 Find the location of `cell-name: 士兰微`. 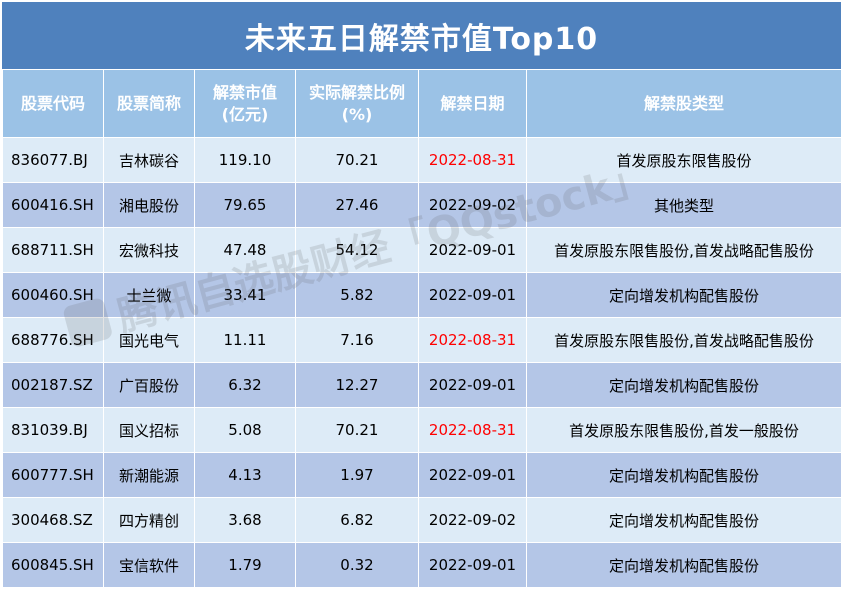

cell-name: 士兰微 is located at coordinates (149, 295).